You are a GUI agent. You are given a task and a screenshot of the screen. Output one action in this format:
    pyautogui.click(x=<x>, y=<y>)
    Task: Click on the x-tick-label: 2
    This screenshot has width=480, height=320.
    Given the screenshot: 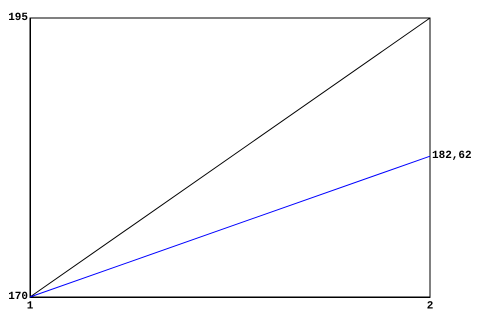 What is the action you would take?
    pyautogui.click(x=430, y=306)
    